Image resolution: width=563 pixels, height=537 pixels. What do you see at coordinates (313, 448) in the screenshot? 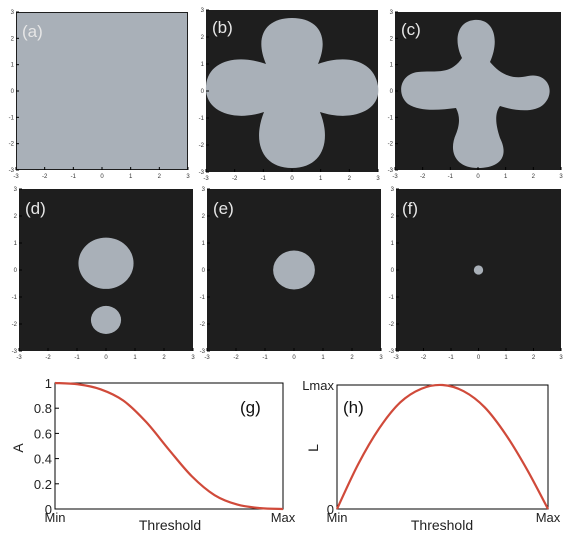
I see `chart-h-ylabel: L` at bounding box center [313, 448].